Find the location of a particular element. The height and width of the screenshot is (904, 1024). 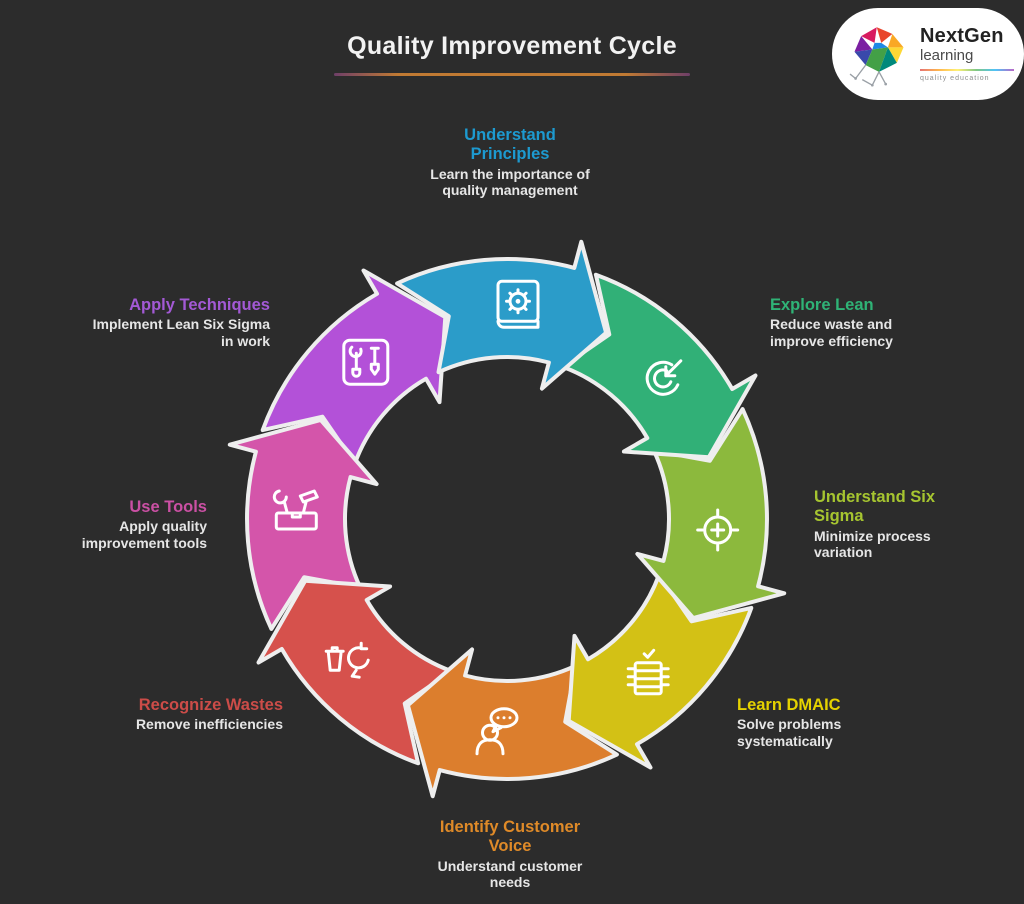

step-title: Learn DMAIC is located at coordinates (789, 705).